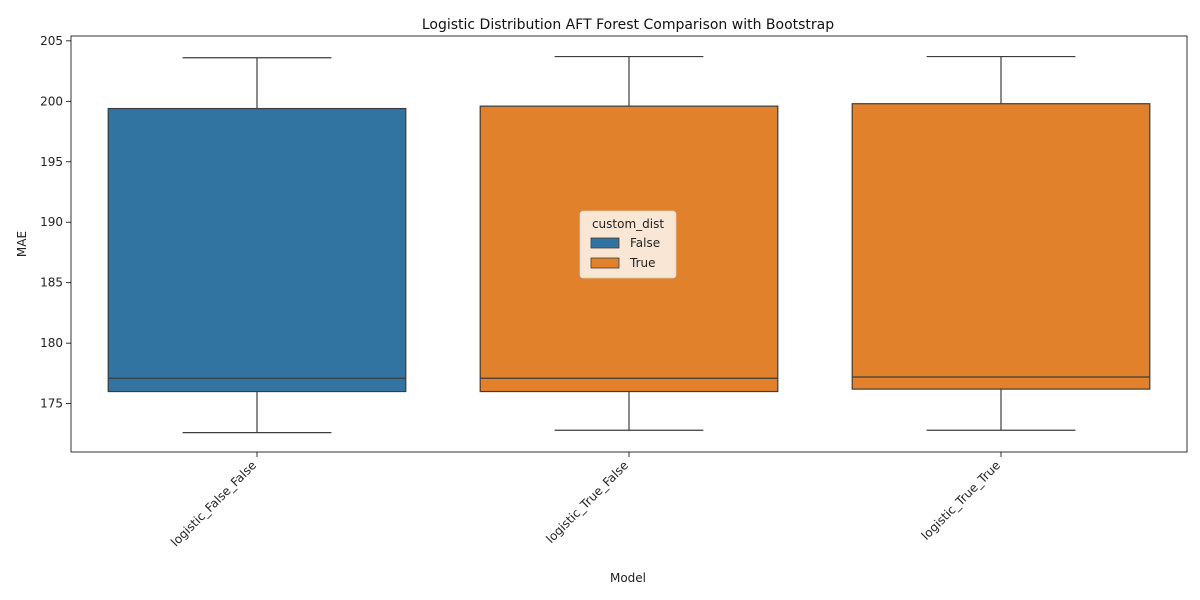 This screenshot has height=600, width=1200. I want to click on x-axis-title: Model, so click(628, 578).